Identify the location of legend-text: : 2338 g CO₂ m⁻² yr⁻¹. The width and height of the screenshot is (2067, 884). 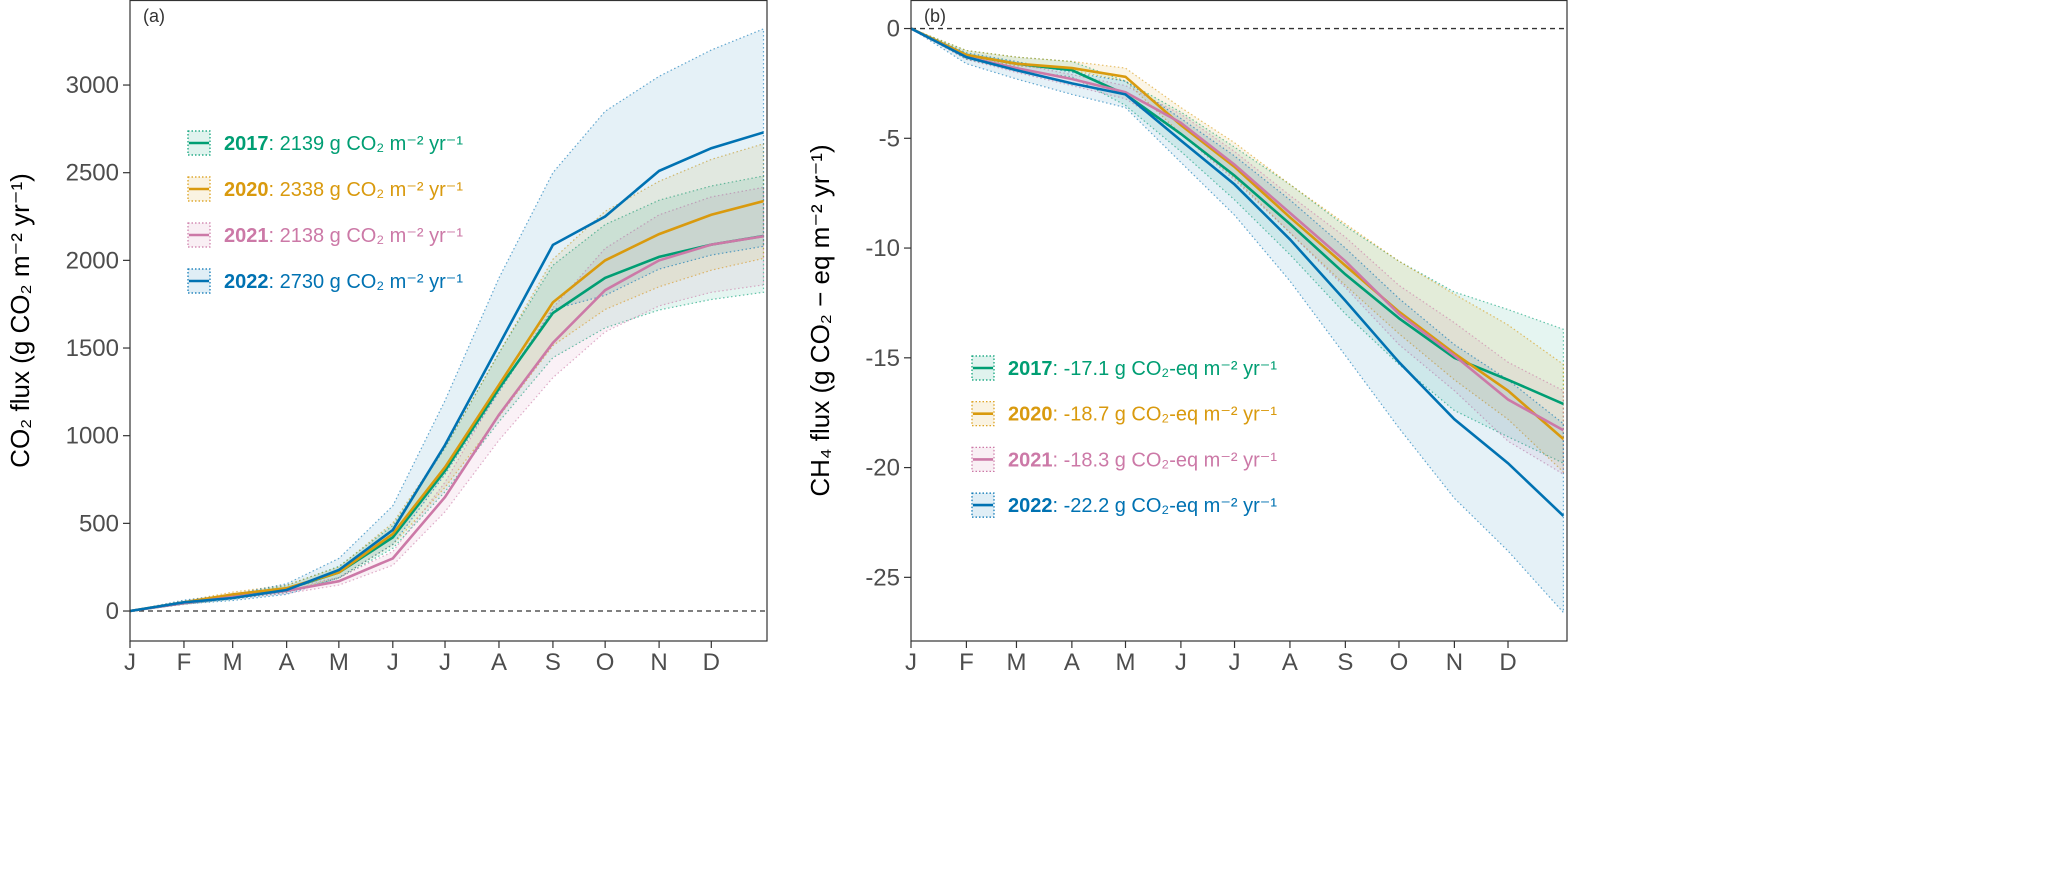
(366, 190).